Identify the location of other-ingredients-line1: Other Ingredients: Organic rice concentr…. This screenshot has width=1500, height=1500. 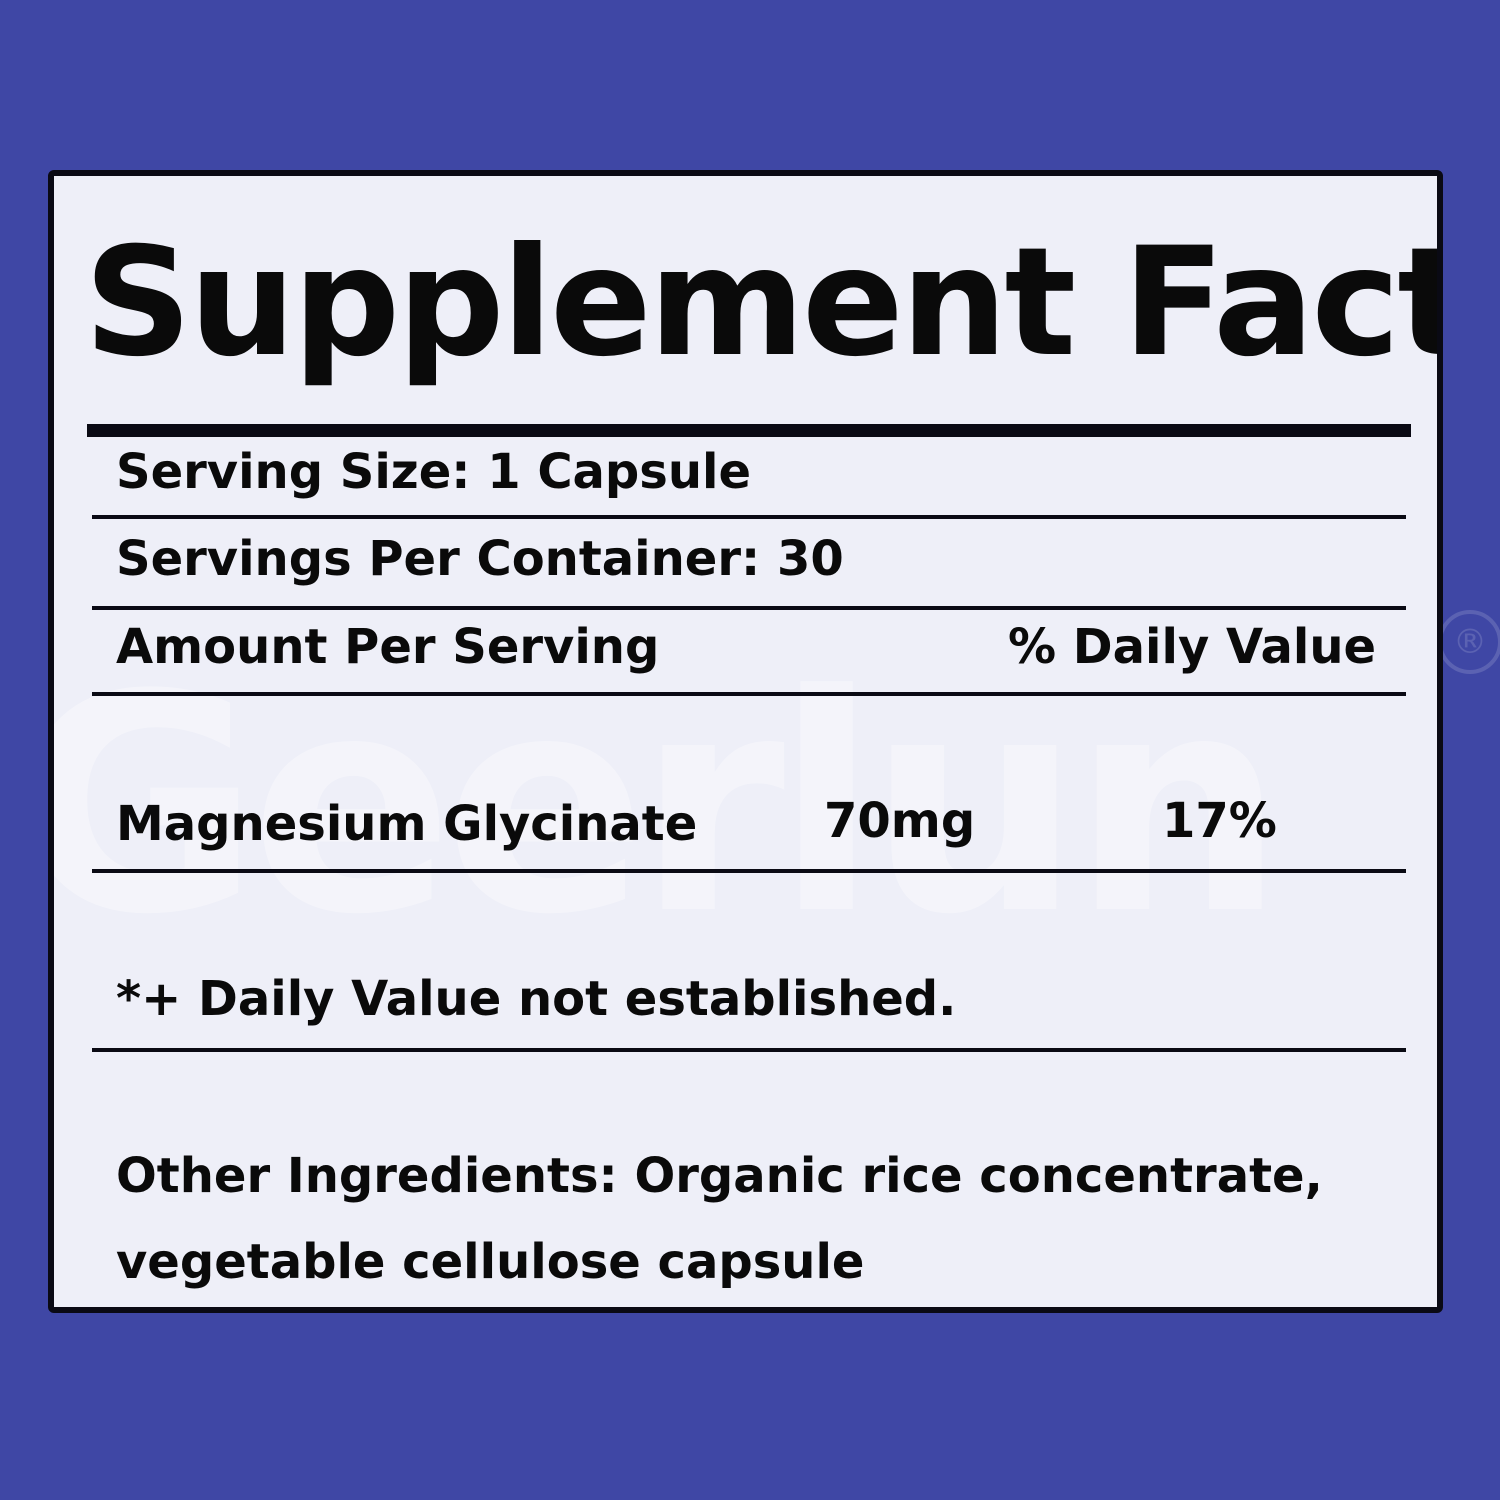
(719, 1176).